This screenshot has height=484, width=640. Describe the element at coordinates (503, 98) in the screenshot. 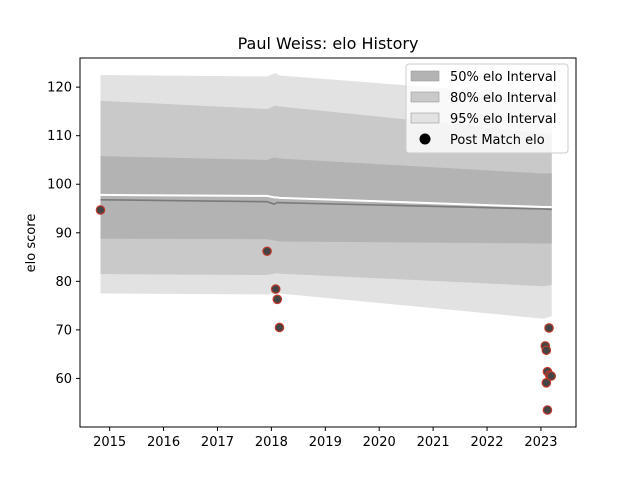

I see `legend-label: 80% elo Interval` at that location.